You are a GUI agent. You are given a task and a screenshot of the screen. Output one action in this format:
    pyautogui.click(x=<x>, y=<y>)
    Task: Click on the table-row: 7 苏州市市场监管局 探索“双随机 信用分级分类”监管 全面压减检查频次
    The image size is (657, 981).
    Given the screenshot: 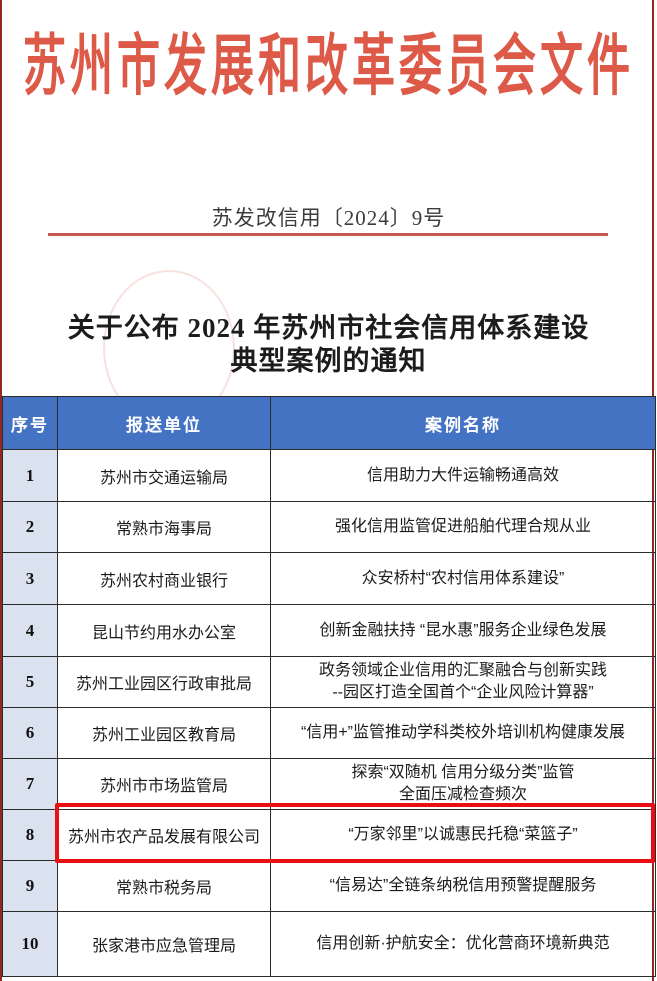 What is the action you would take?
    pyautogui.click(x=329, y=784)
    